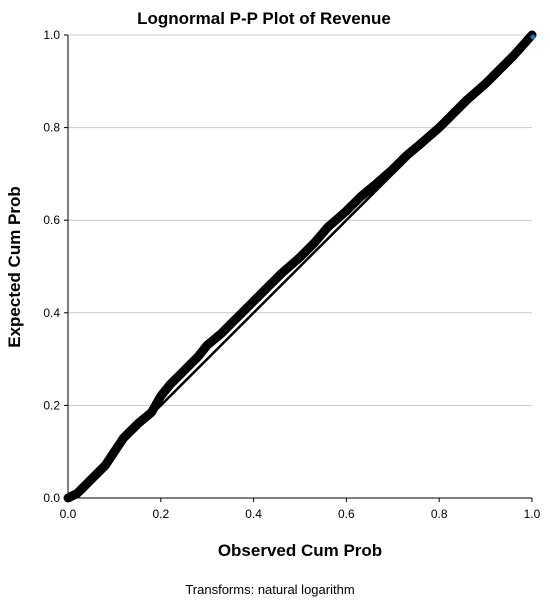 Image resolution: width=550 pixels, height=604 pixels. I want to click on y-tick-labels: 0.0 0.2 0.4 0.6 0.8 1.0, so click(55, 266).